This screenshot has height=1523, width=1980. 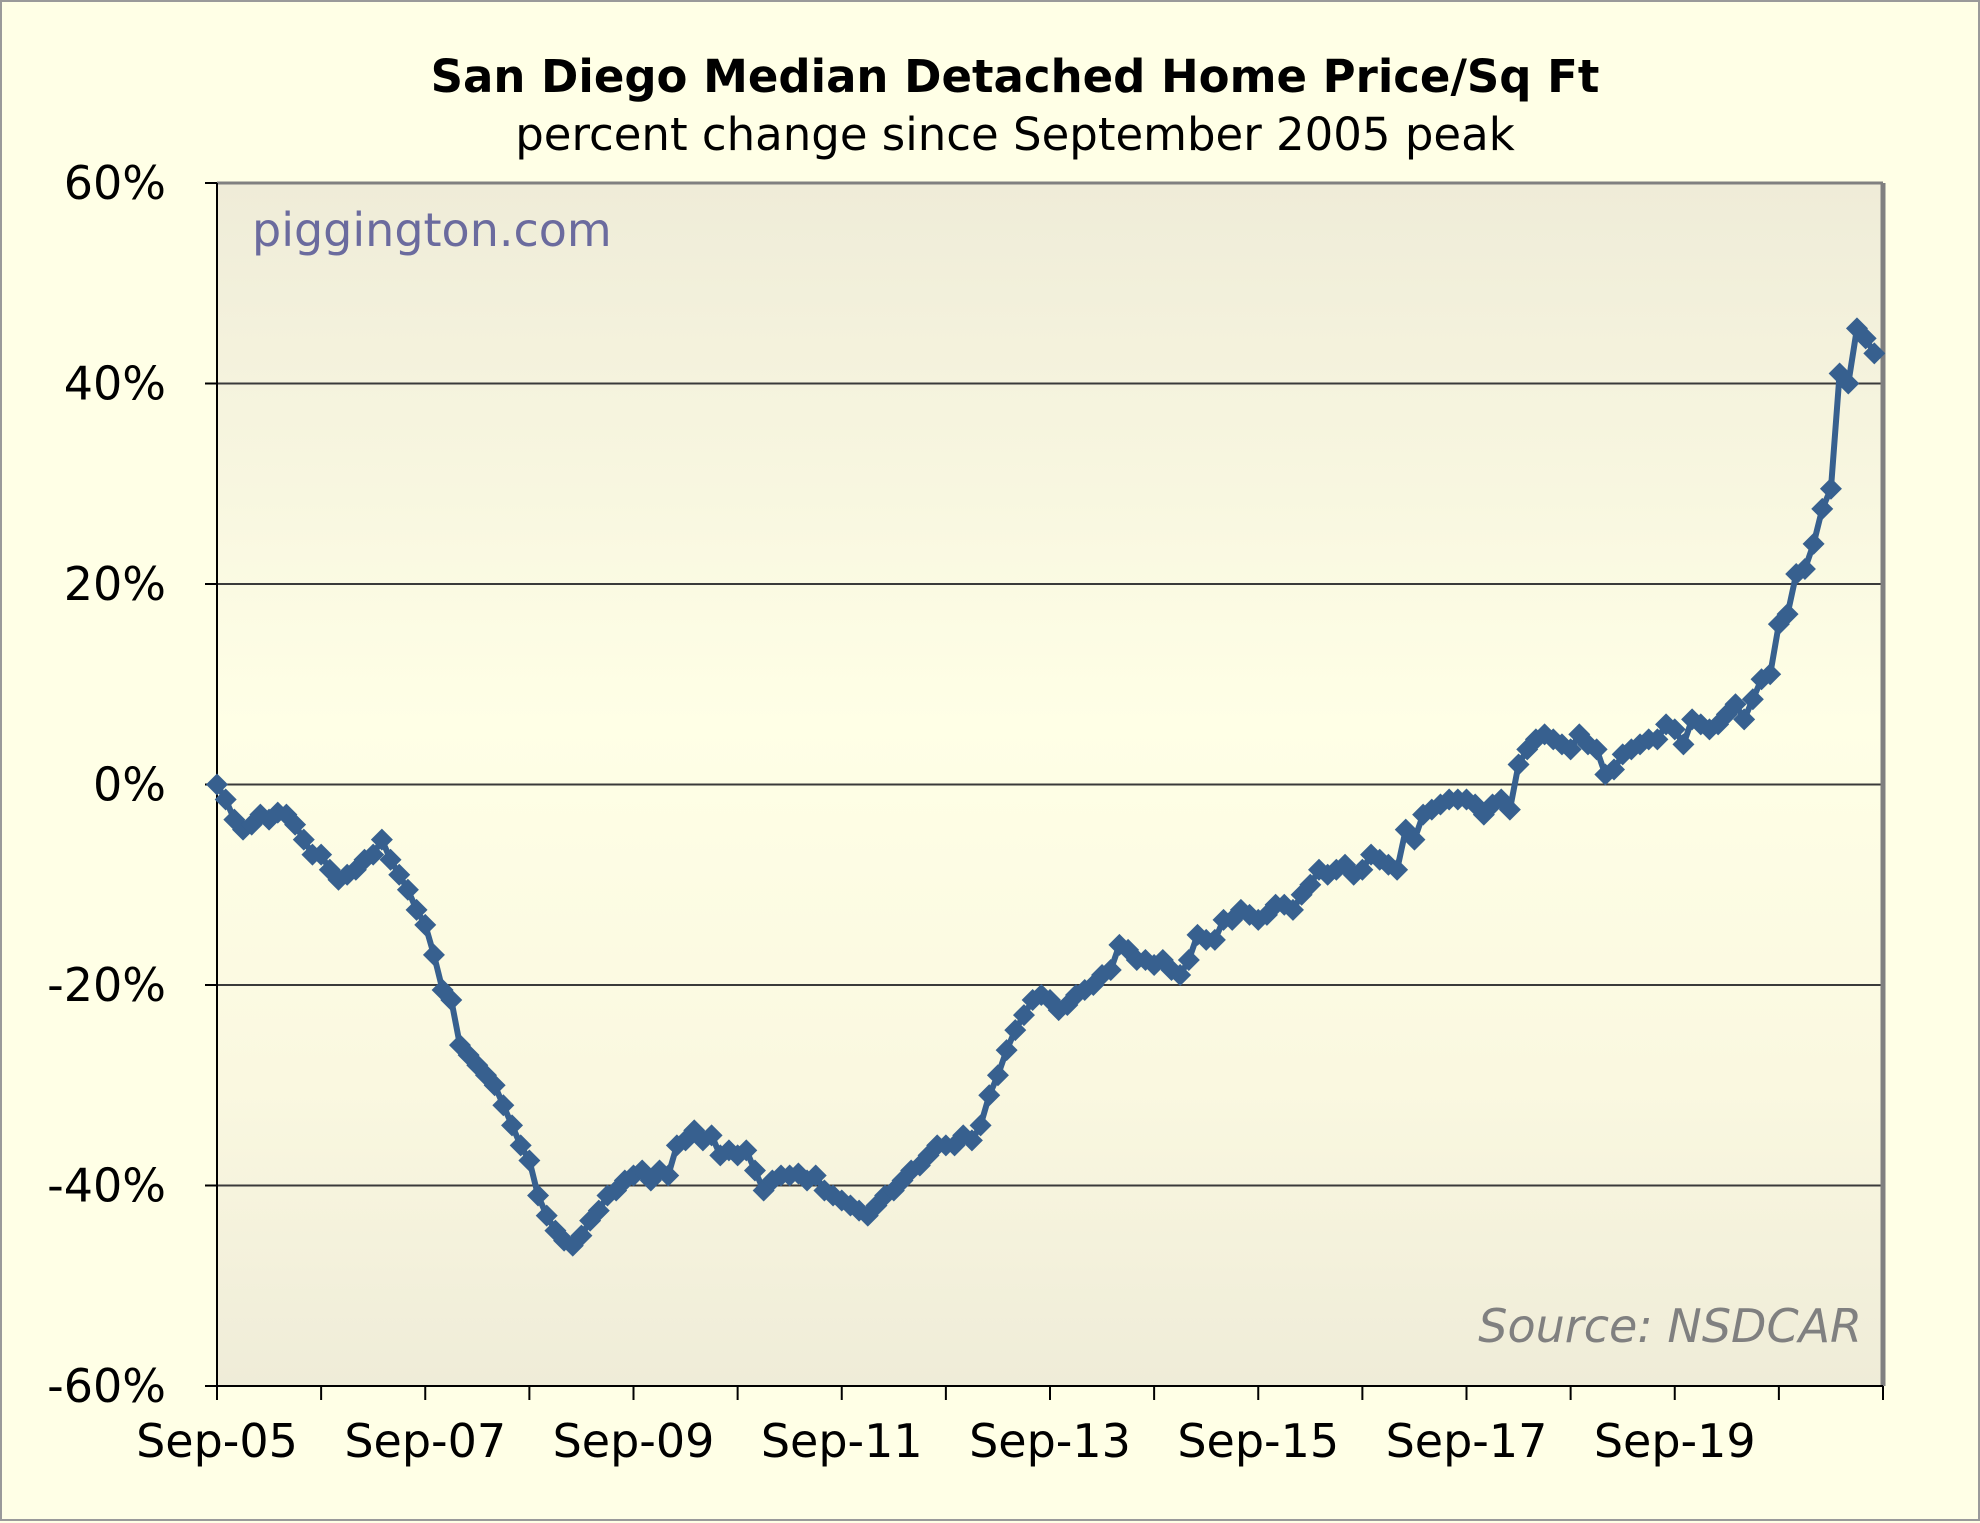 What do you see at coordinates (217, 1441) in the screenshot?
I see `x-tick-label: Sep-05` at bounding box center [217, 1441].